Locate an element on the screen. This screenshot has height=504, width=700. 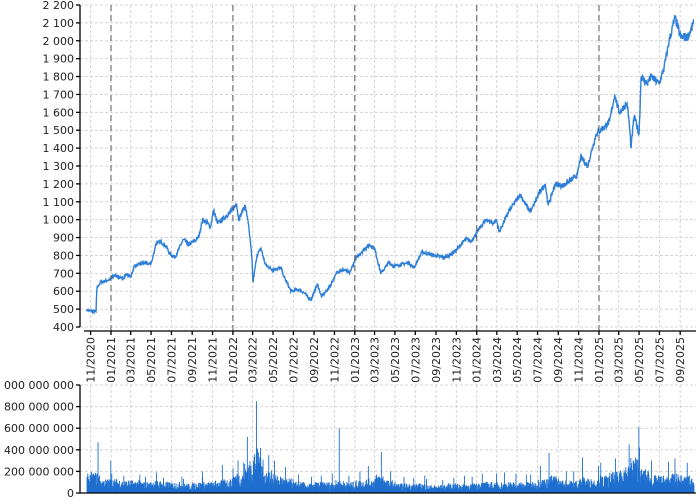
price-ytick-label: 1 600 is located at coordinates (59, 112).